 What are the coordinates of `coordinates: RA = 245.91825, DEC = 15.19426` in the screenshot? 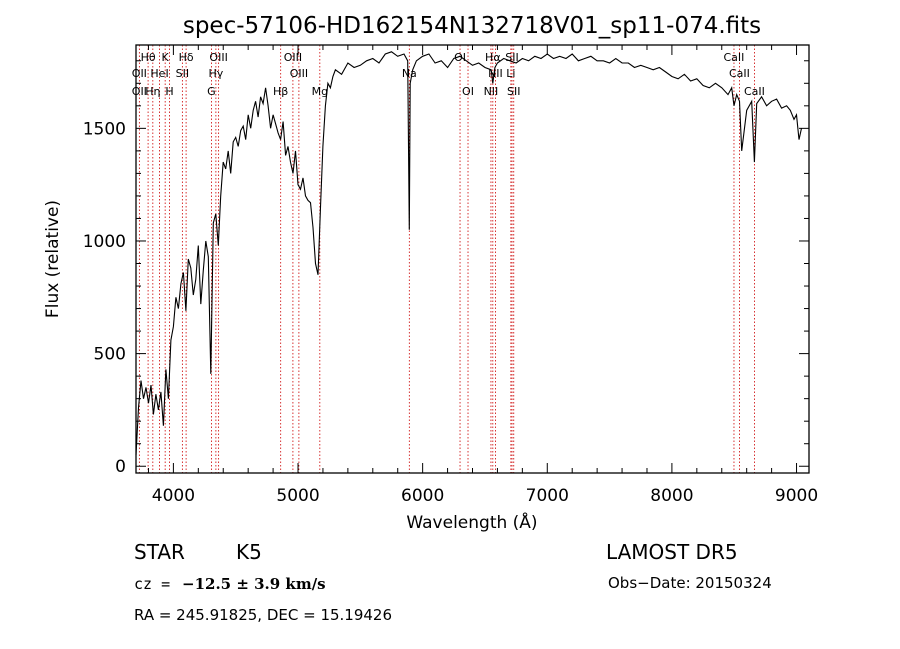 It's located at (263, 615).